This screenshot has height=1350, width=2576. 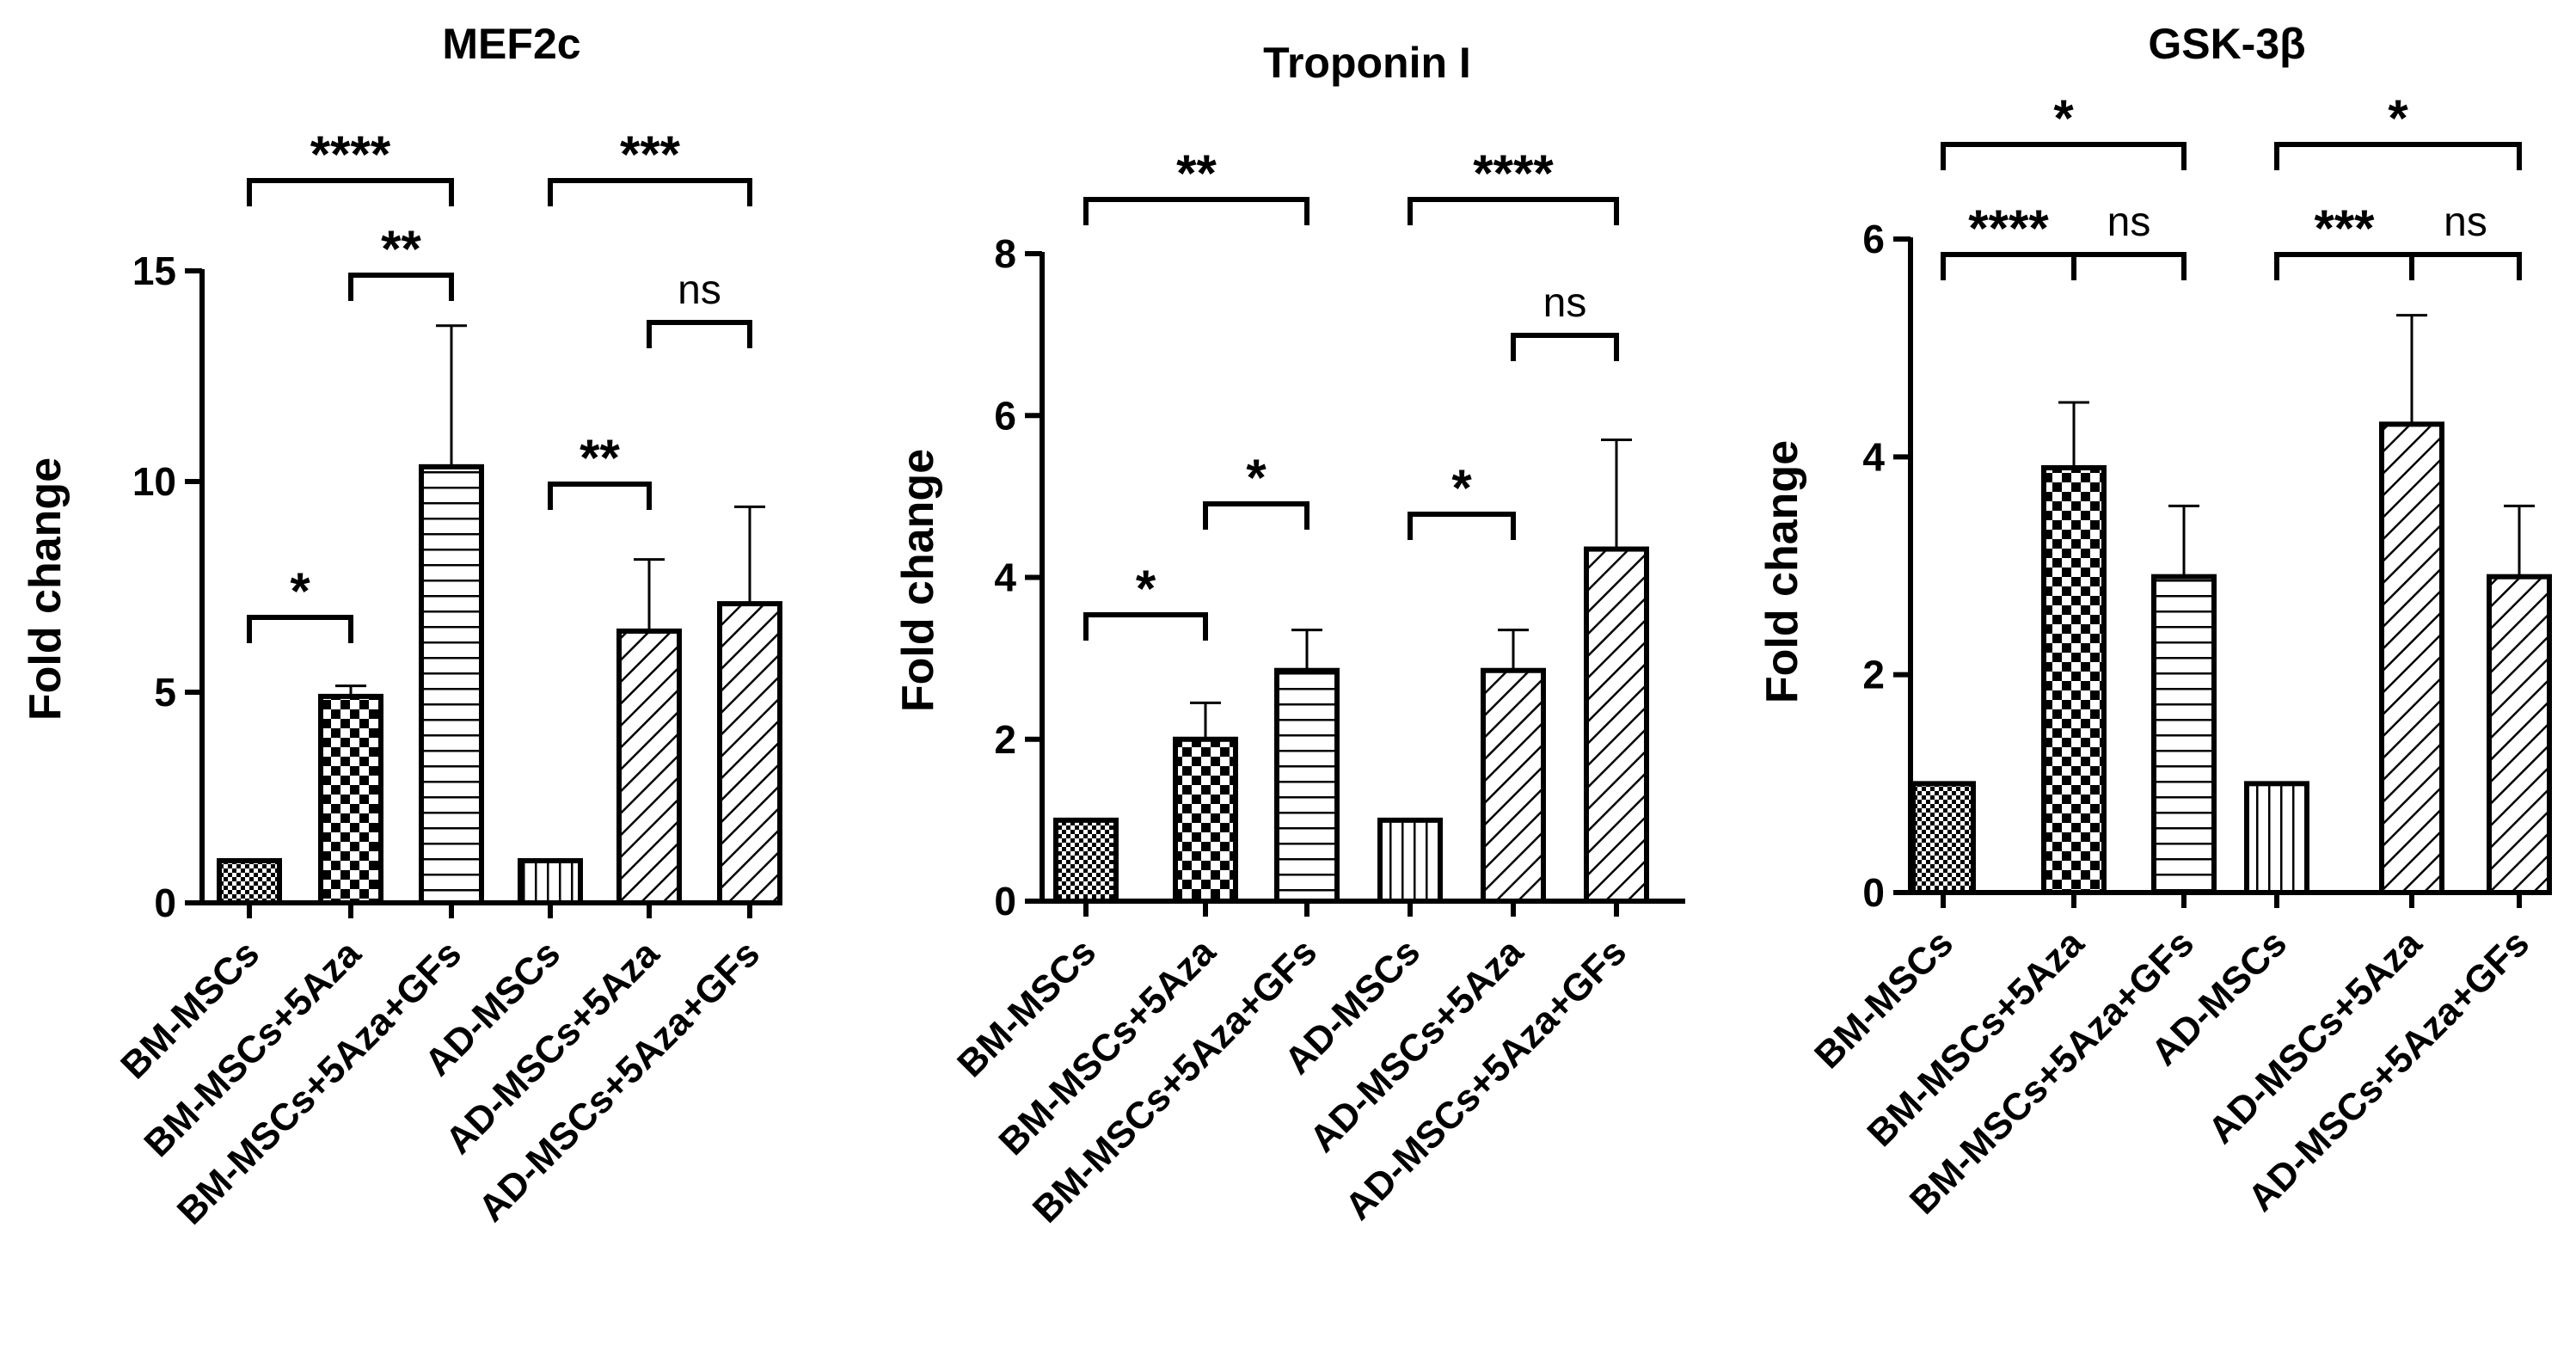 What do you see at coordinates (154, 482) in the screenshot?
I see `y-tick-label: 10` at bounding box center [154, 482].